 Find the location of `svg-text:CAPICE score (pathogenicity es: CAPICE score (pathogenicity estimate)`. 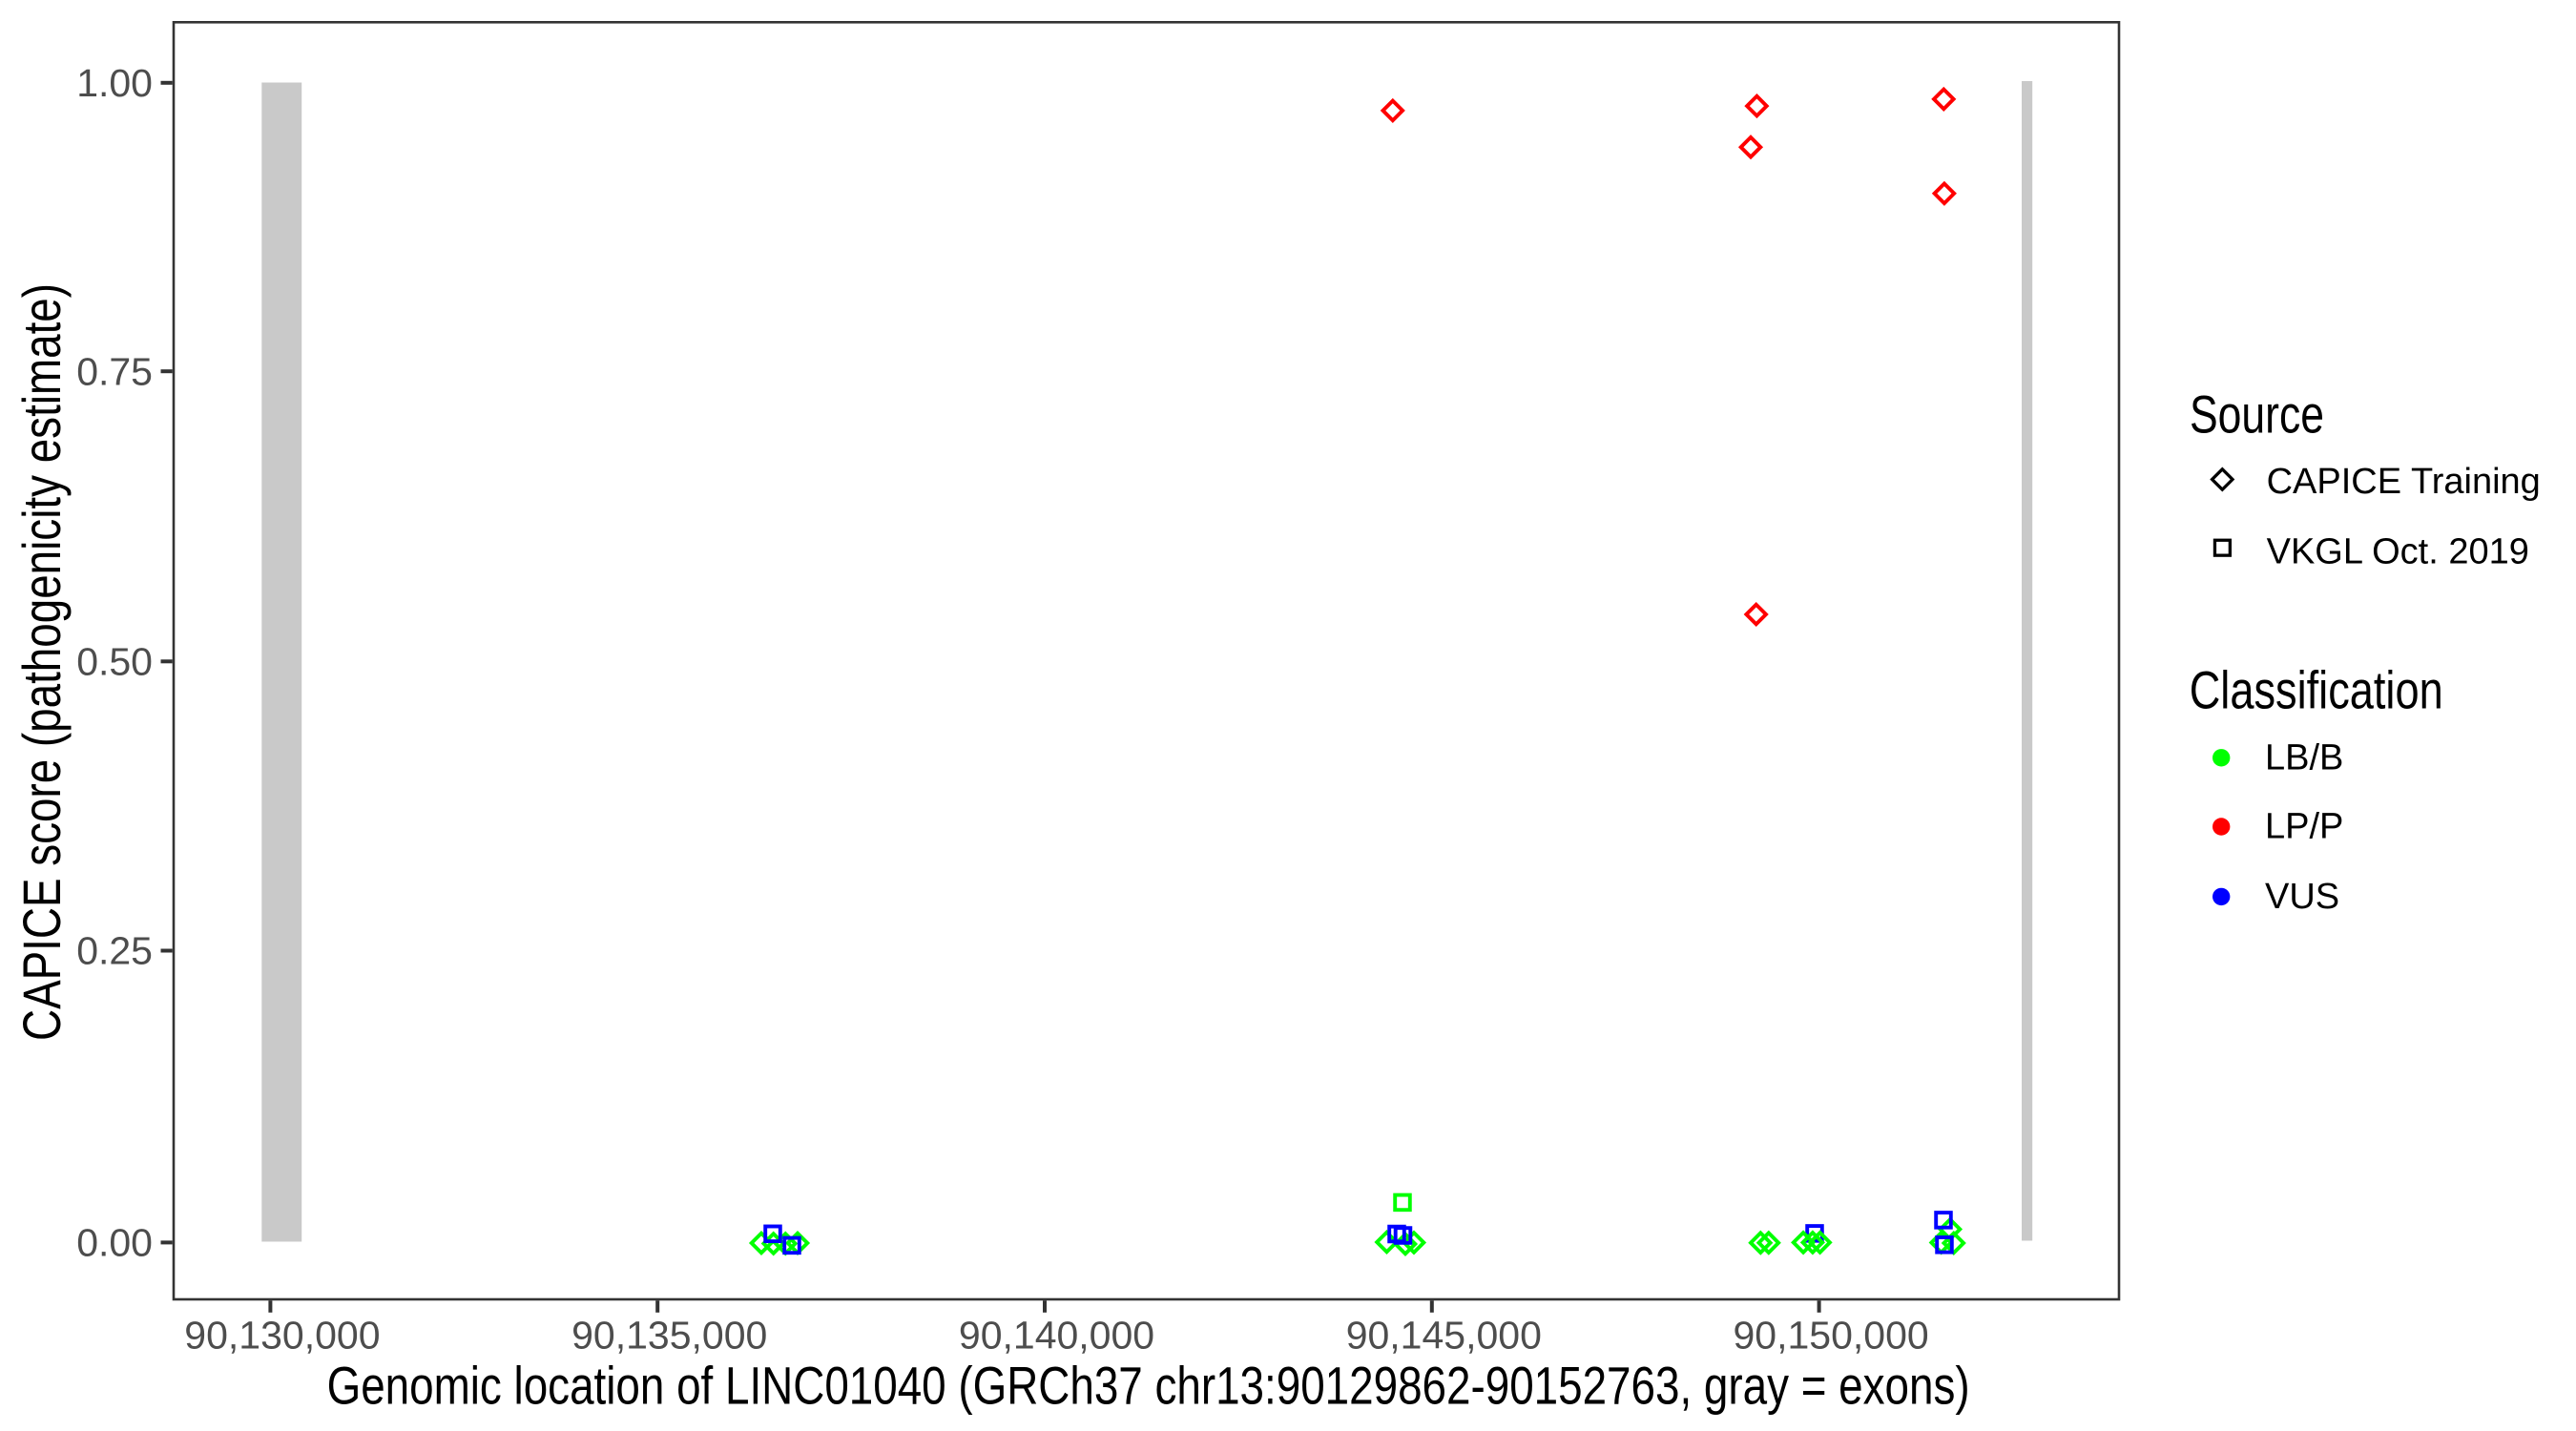

svg-text:CAPICE score (pathogenicity es: CAPICE score (pathogenicity estimate) is located at coordinates (41, 662).